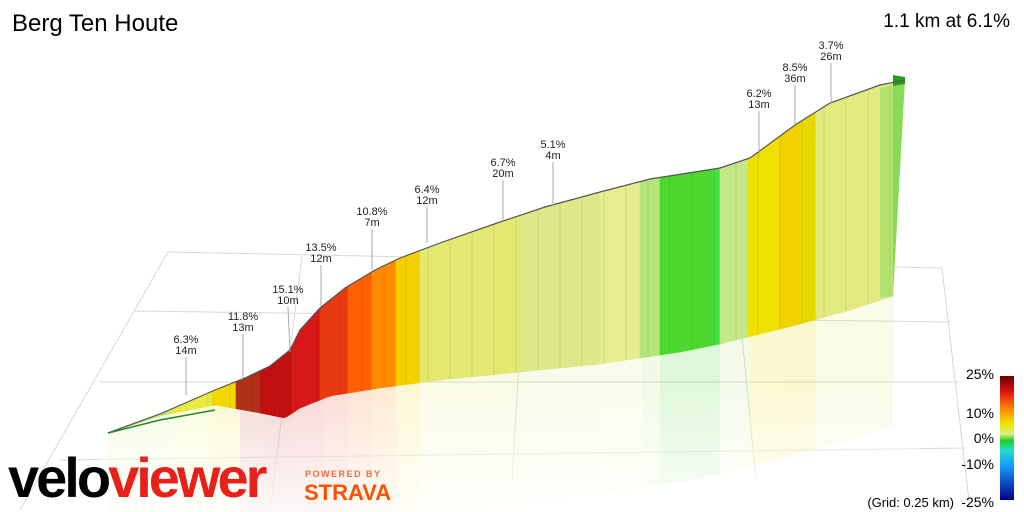 The image size is (1024, 512). Describe the element at coordinates (758, 94) in the screenshot. I see `segment-gradient-label: 6.2%` at that location.